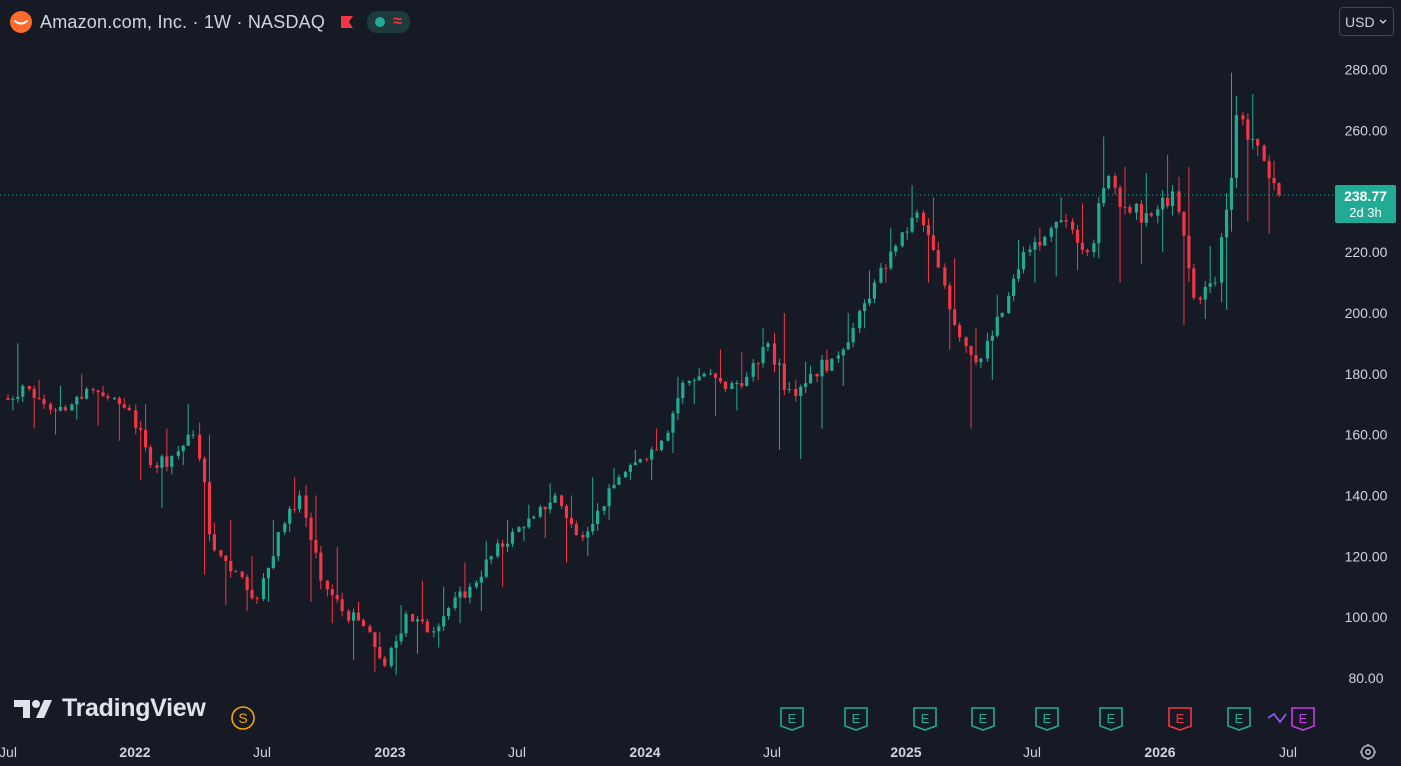 This screenshot has width=1401, height=766. What do you see at coordinates (1366, 556) in the screenshot?
I see `y-tick-label: 120.00` at bounding box center [1366, 556].